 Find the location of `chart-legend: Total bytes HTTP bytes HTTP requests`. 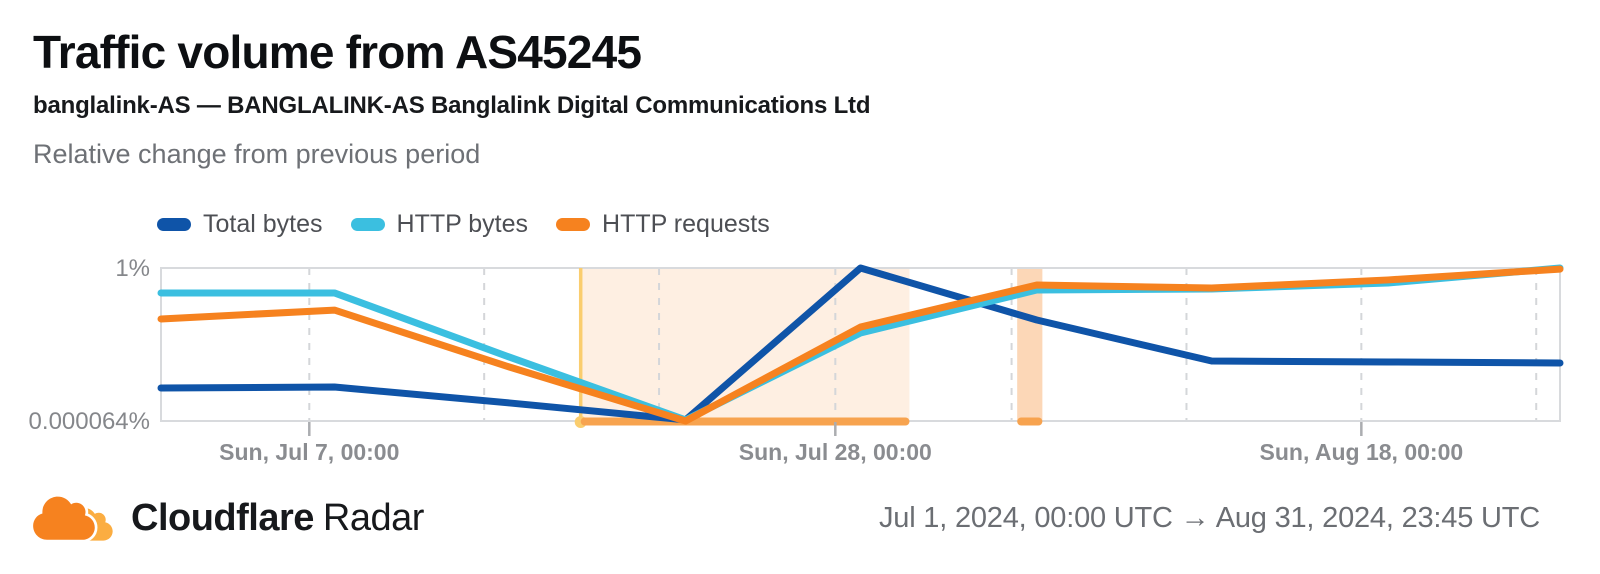

chart-legend: Total bytes HTTP bytes HTTP requests is located at coordinates (463, 224).